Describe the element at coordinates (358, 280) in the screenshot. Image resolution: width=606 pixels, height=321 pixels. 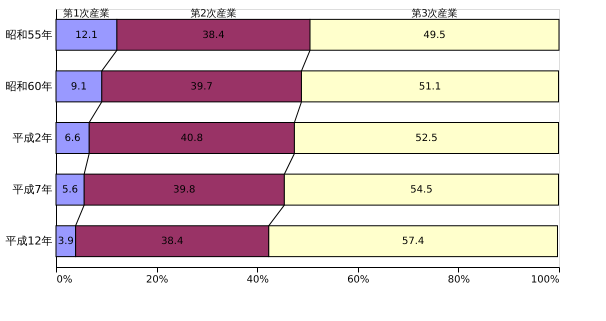
I see `x-tick-label: 60%` at that location.